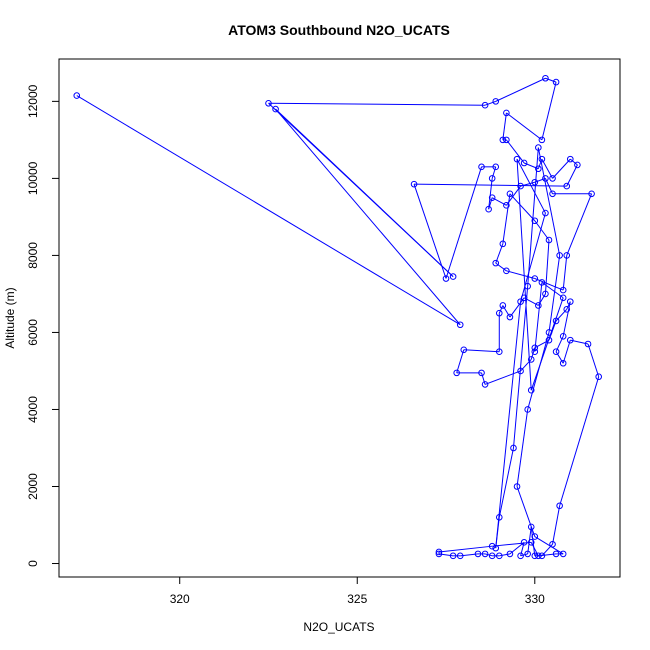  What do you see at coordinates (33, 332) in the screenshot?
I see `y-tick-label: 6000` at bounding box center [33, 332].